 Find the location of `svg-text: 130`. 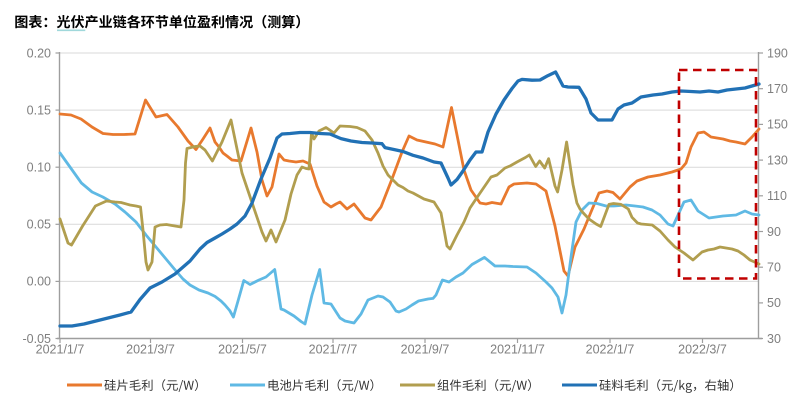

svg-text: 130 is located at coordinates (777, 160).